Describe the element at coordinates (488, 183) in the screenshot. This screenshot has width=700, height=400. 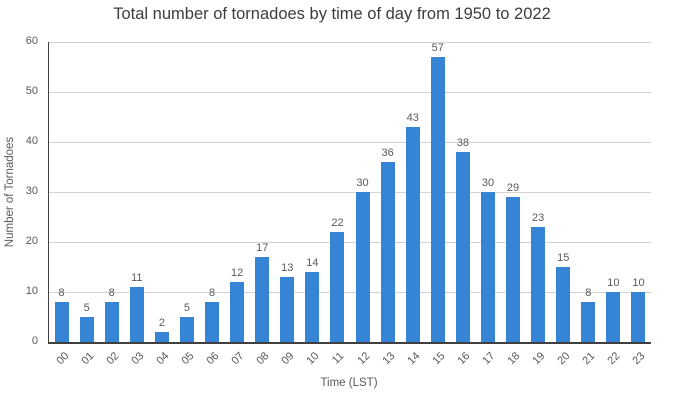
I see `bar-value-label-17: 30` at that location.